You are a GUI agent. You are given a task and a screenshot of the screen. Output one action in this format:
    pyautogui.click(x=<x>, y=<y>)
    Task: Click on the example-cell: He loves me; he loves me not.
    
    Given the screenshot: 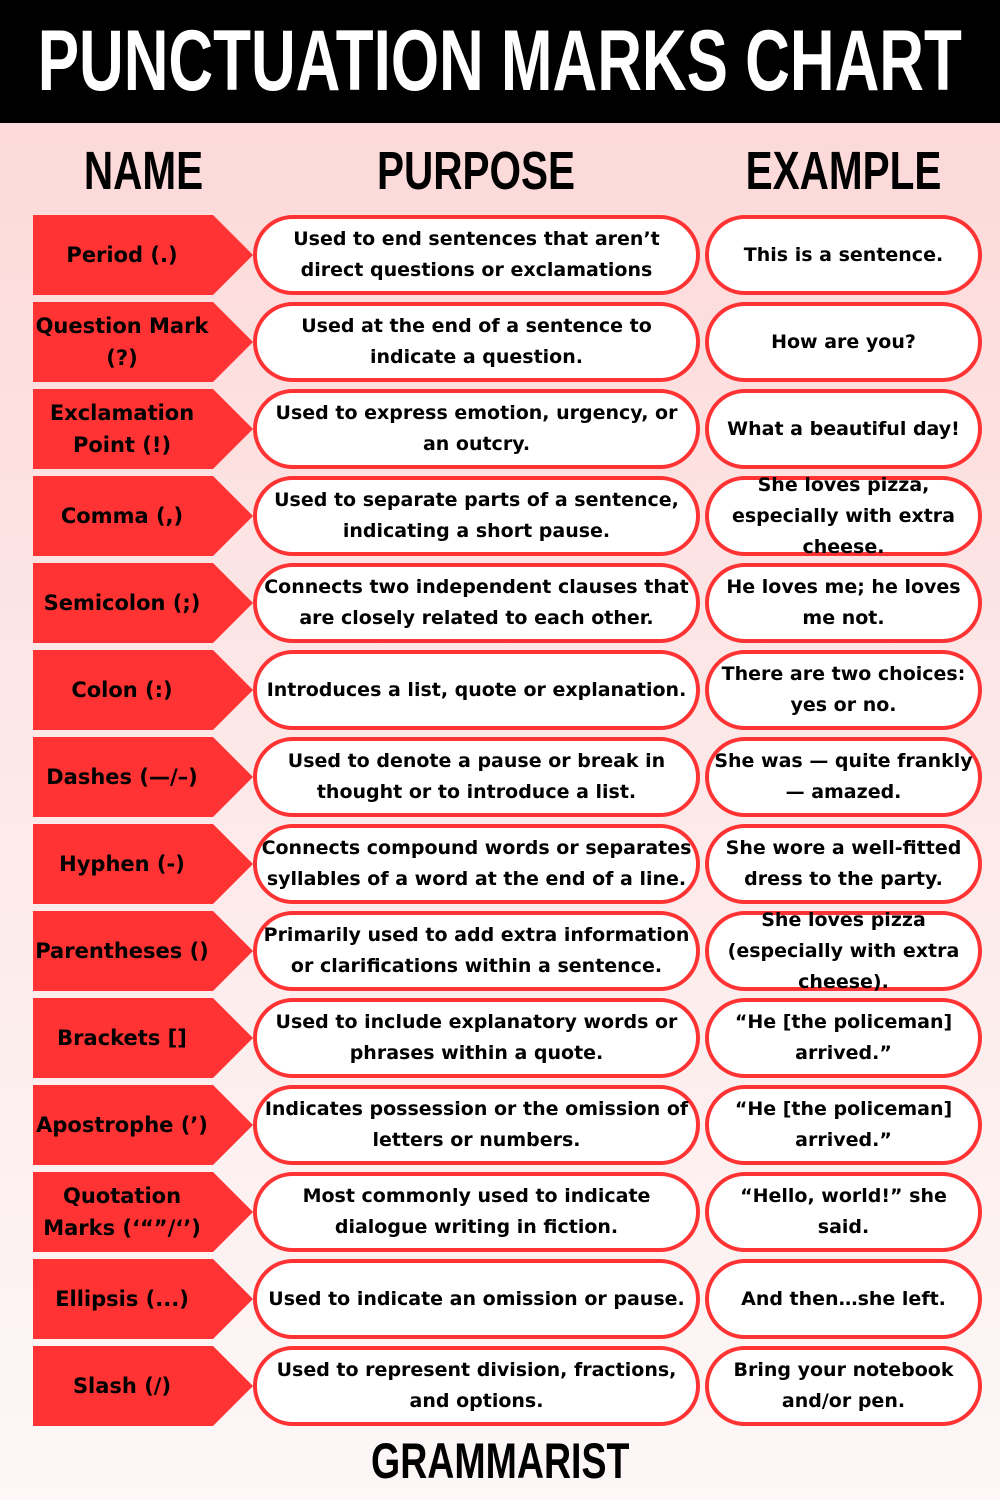 What is the action you would take?
    pyautogui.click(x=843, y=603)
    